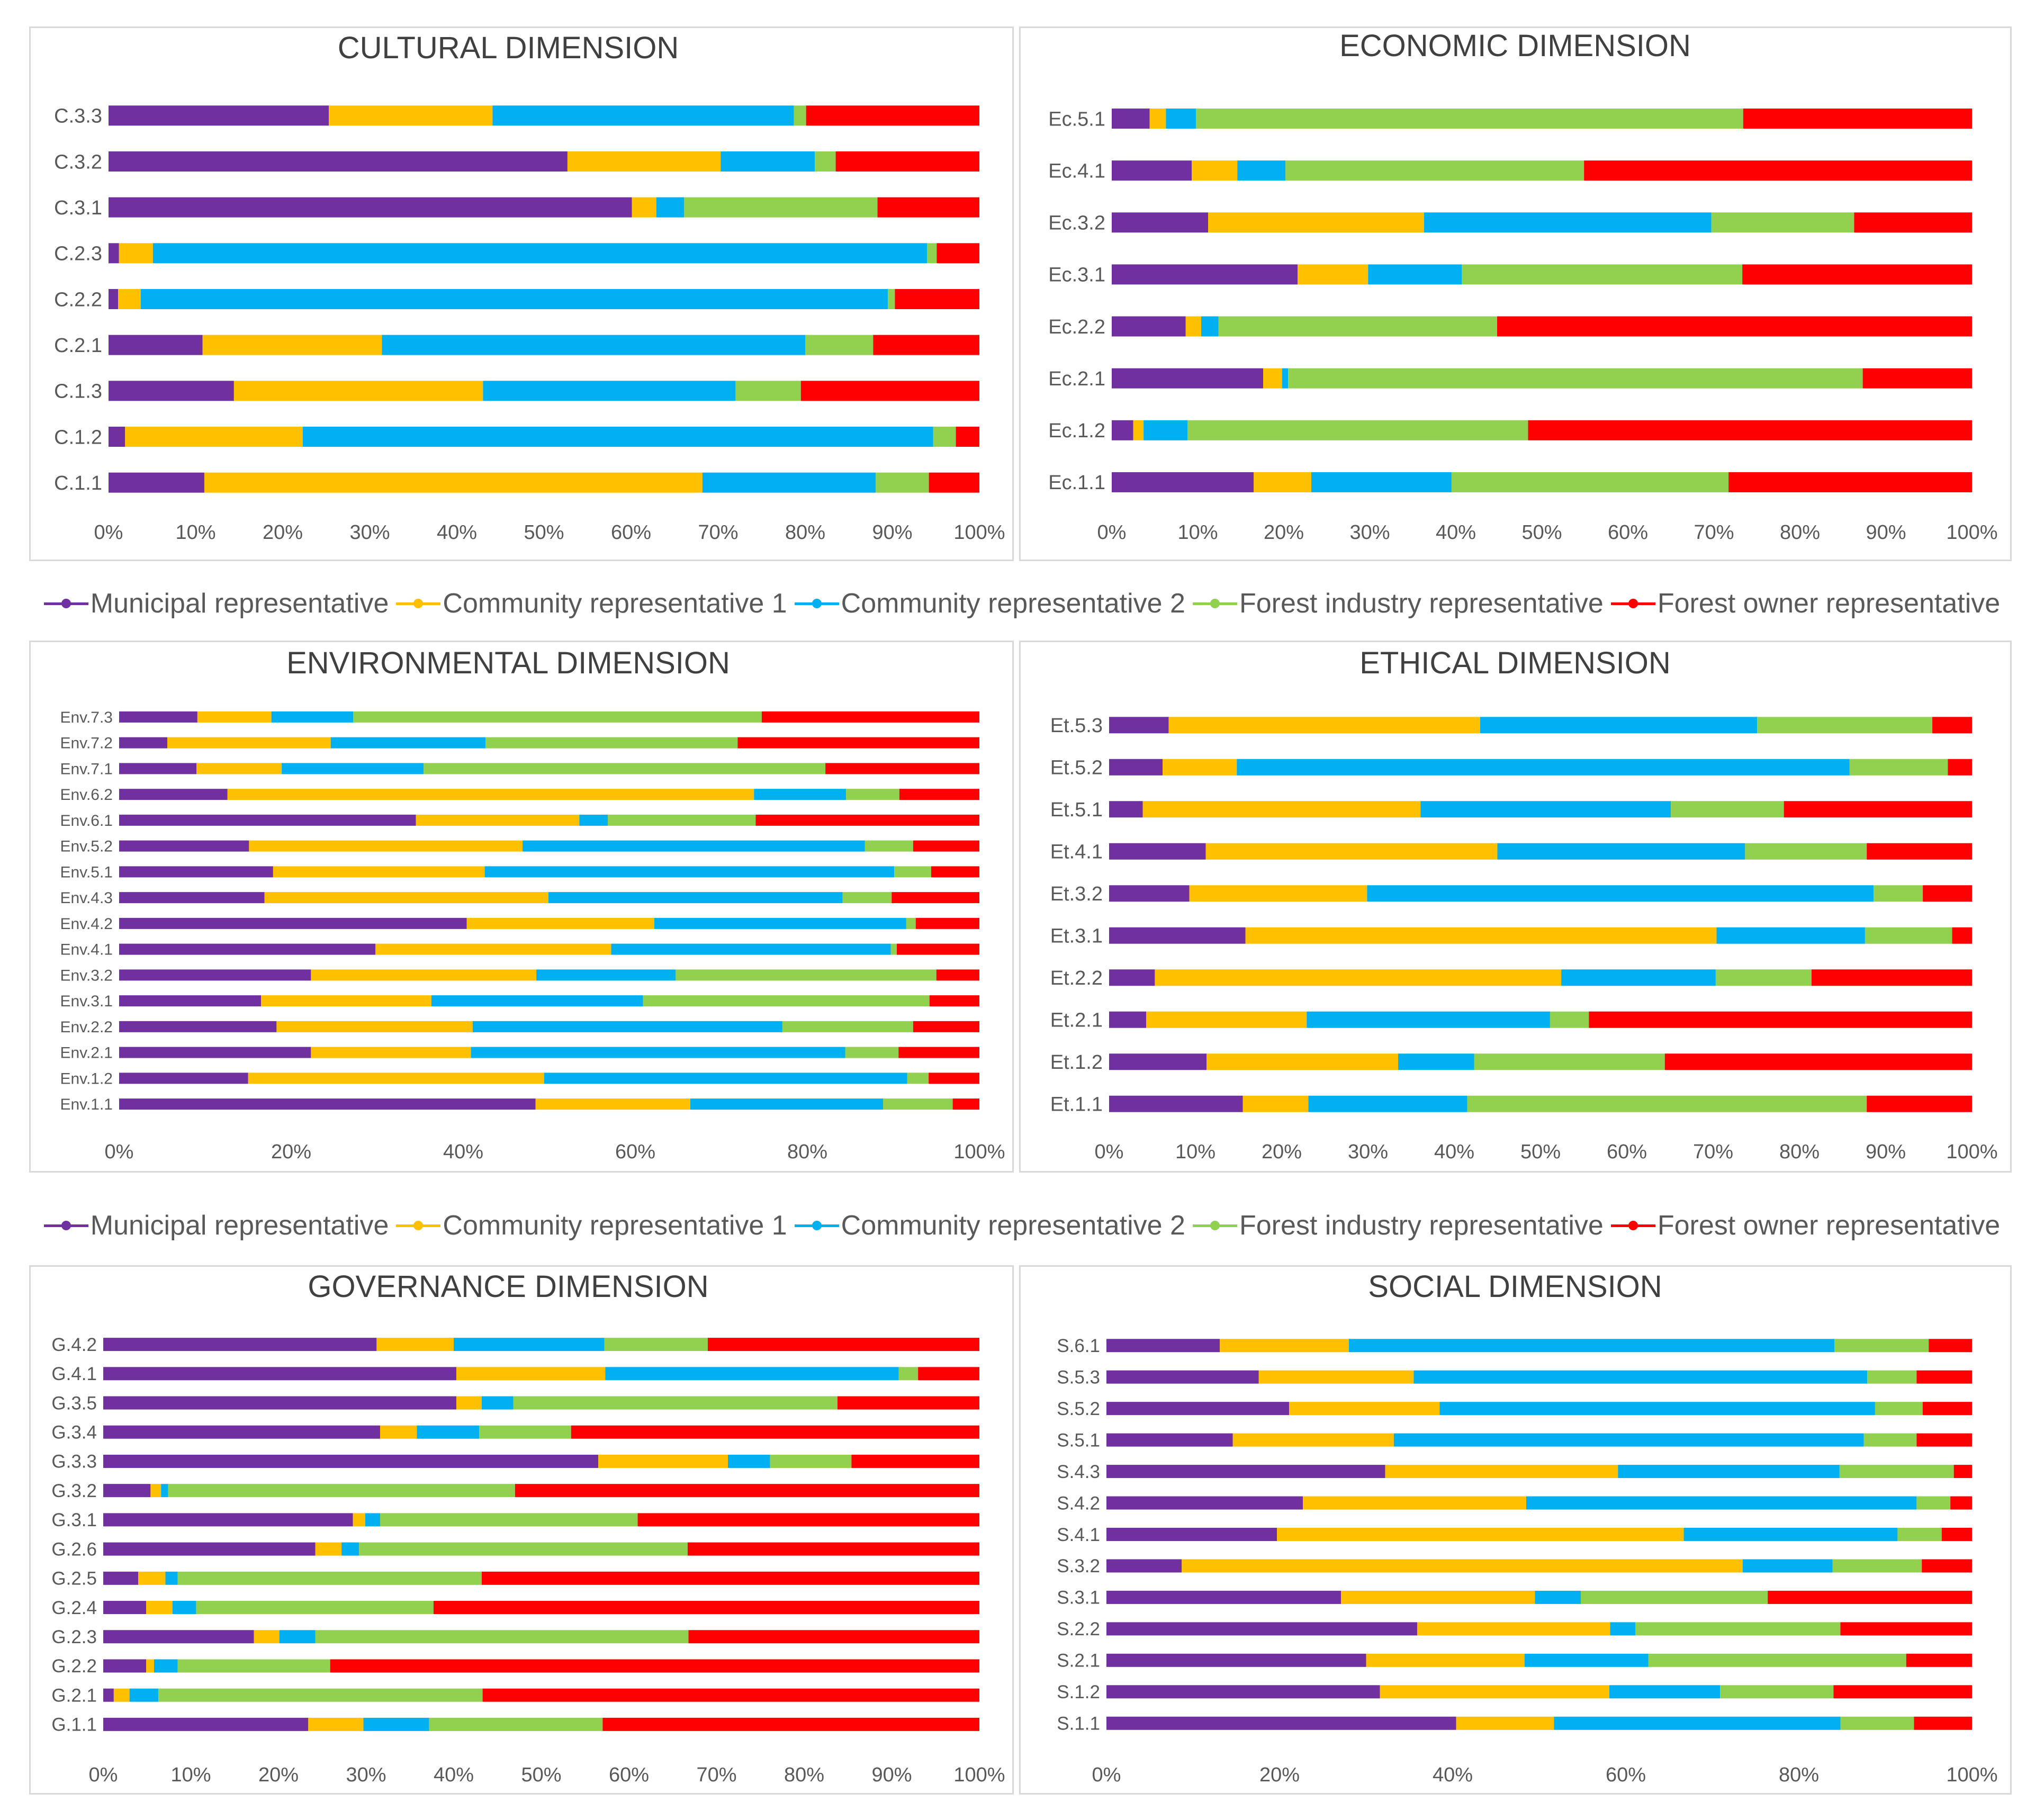 The height and width of the screenshot is (1811, 2044). I want to click on x-tick-label: 30%, so click(366, 1775).